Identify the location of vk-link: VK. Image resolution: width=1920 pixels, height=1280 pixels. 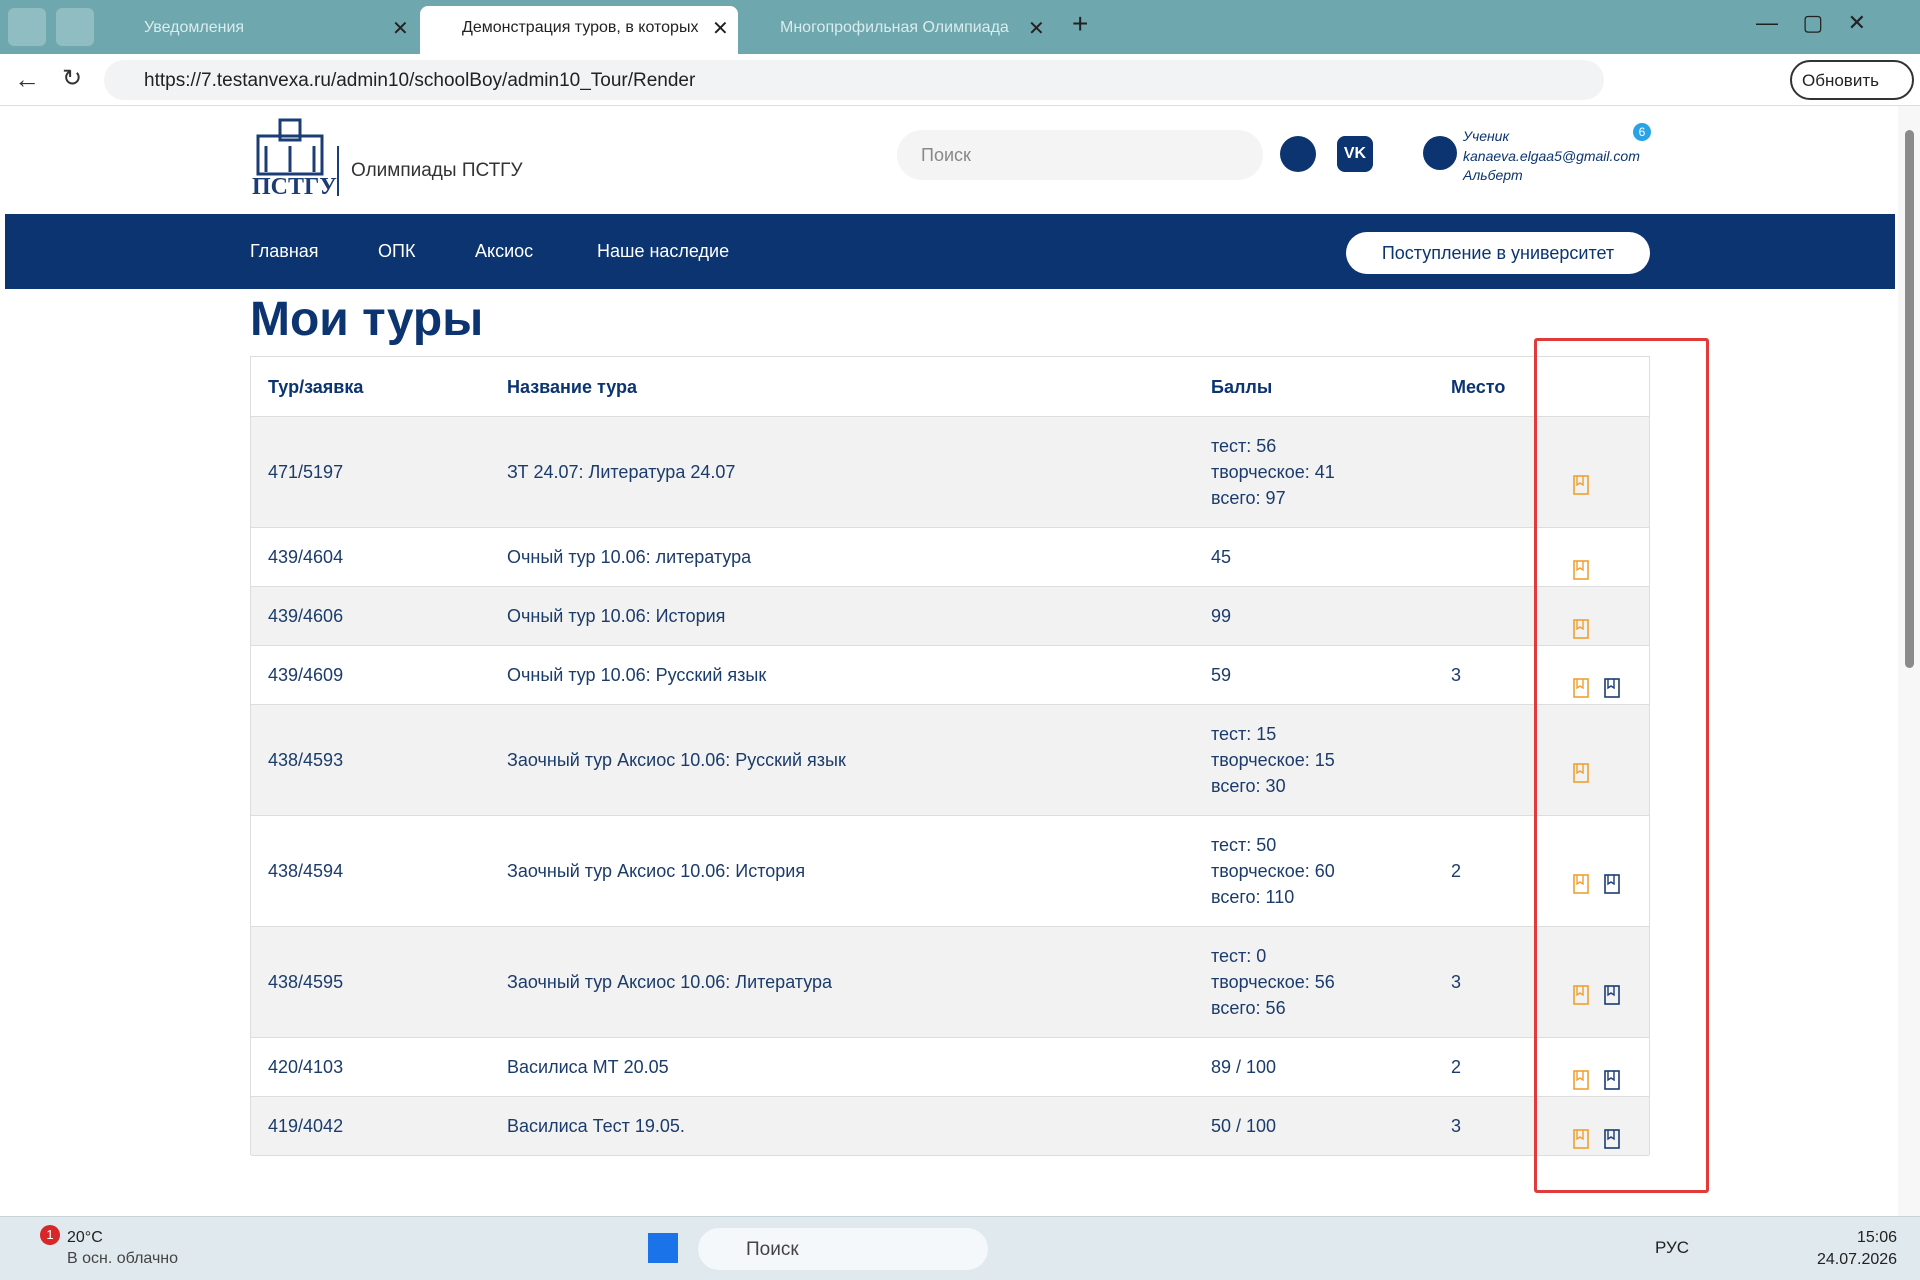
(1355, 154).